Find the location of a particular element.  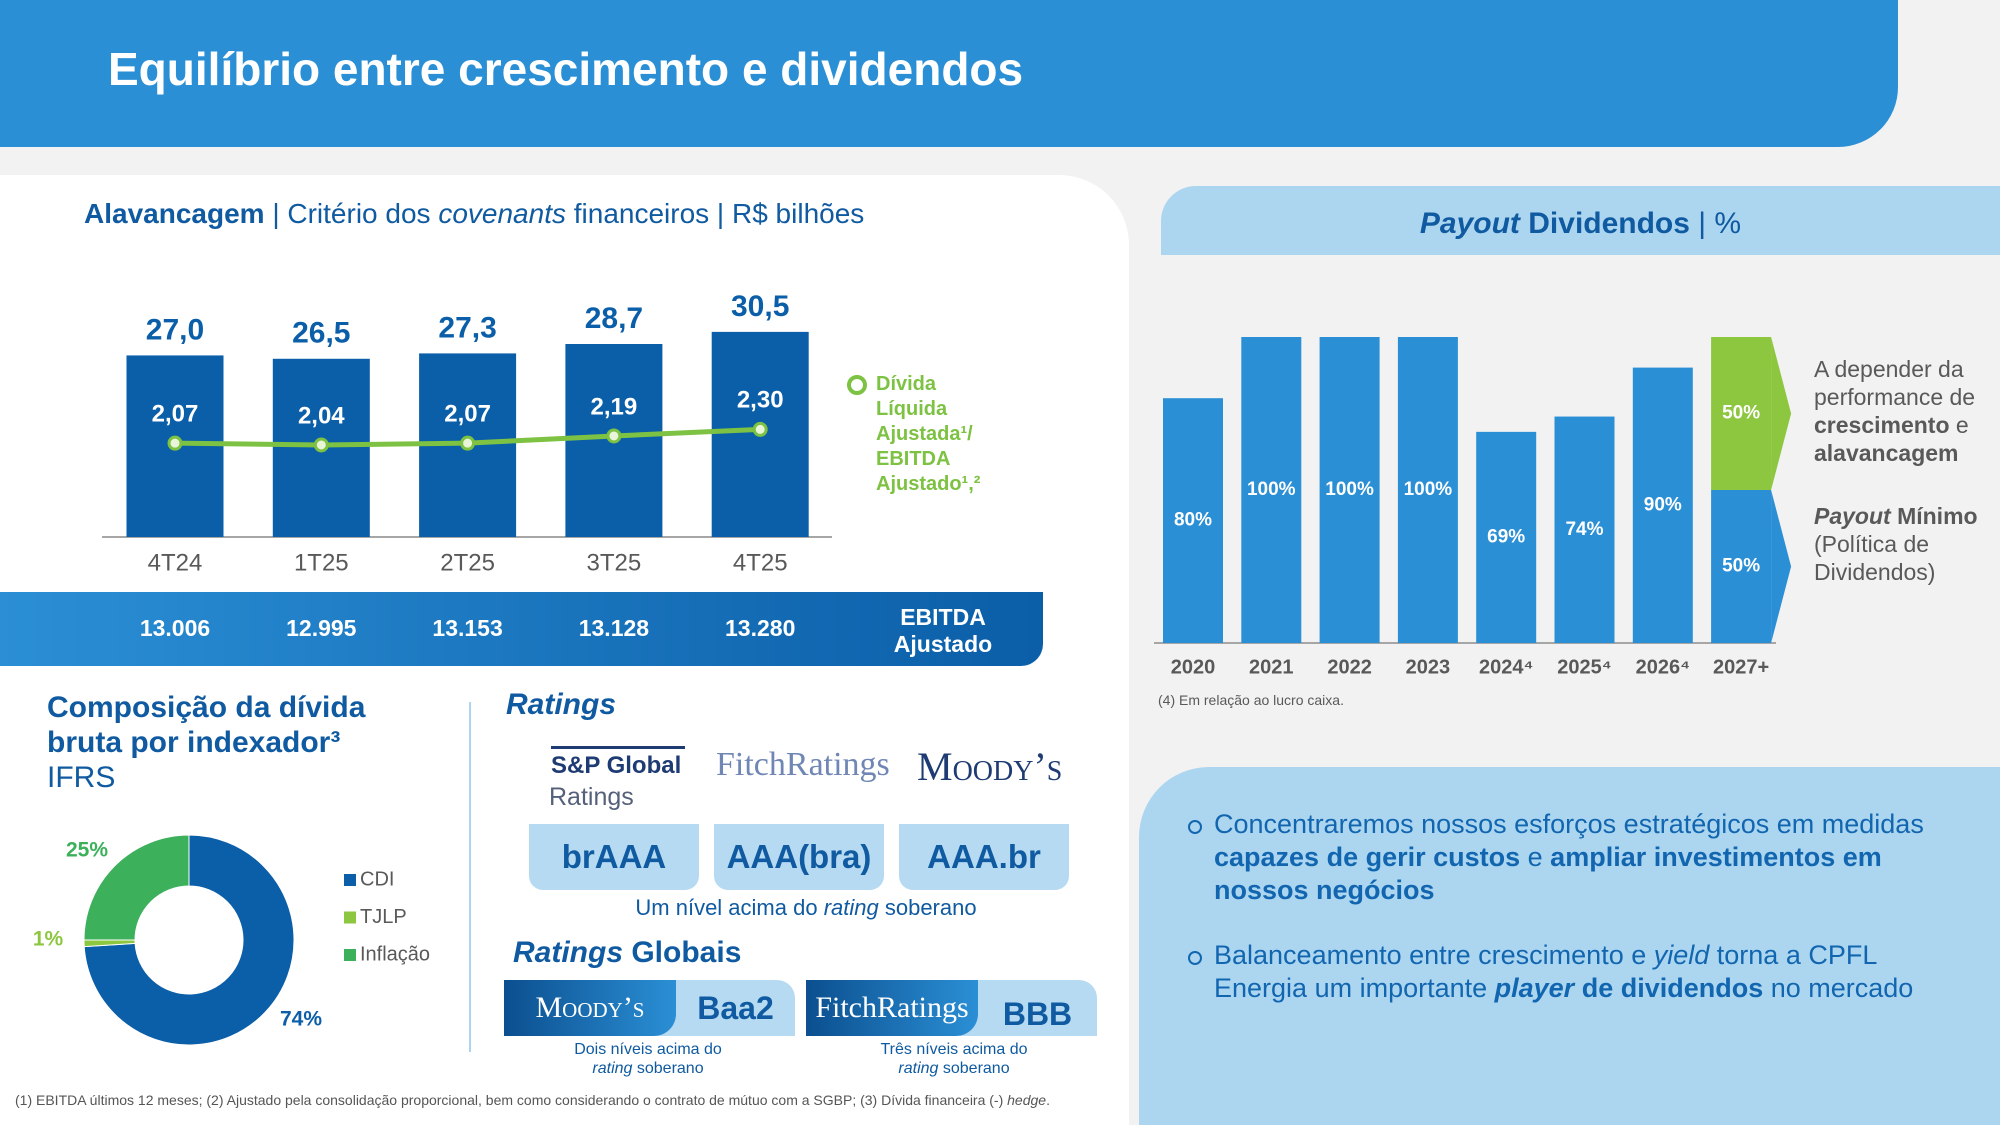

x-tick-label: 4T25 is located at coordinates (760, 562).